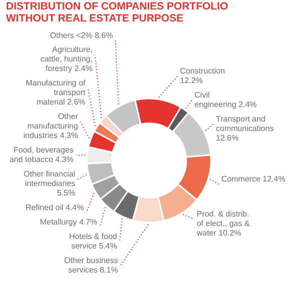  I want to click on chart-title: DISTRIBUTION OF COMPANIES PORTFOLIO WITHOUT REAL ESTATE PURPOSE, so click(117, 12).